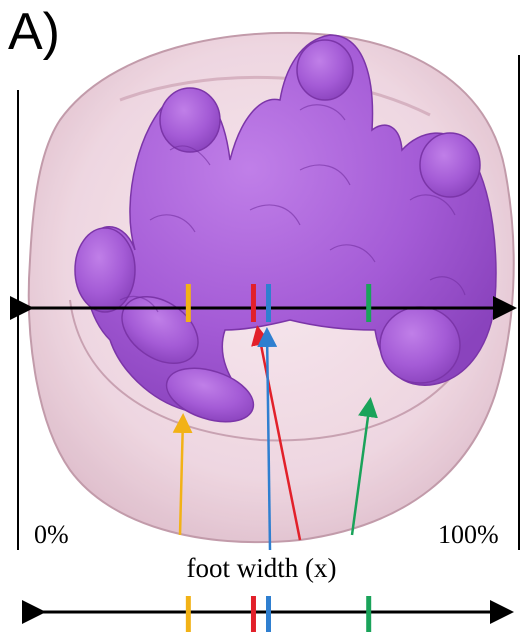 This screenshot has height=641, width=523. I want to click on pointer-arrow-blue, so click(267, 439).